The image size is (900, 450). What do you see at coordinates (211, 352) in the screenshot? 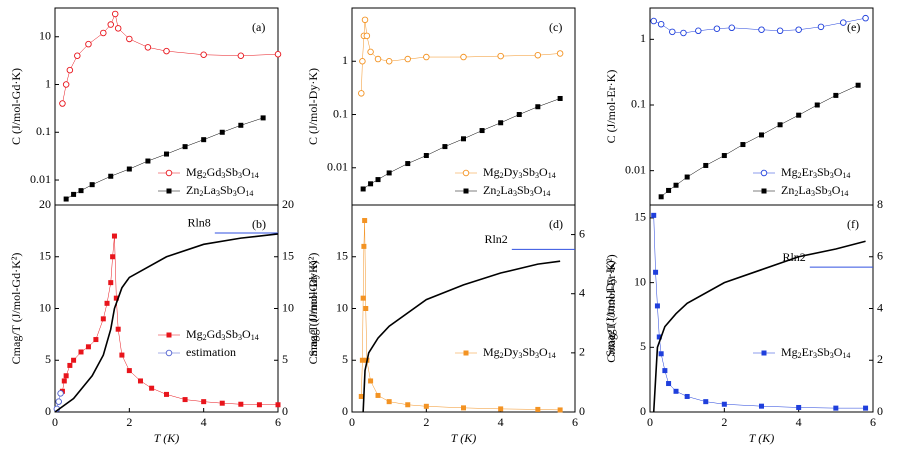
I see `legend-label: estimation` at bounding box center [211, 352].